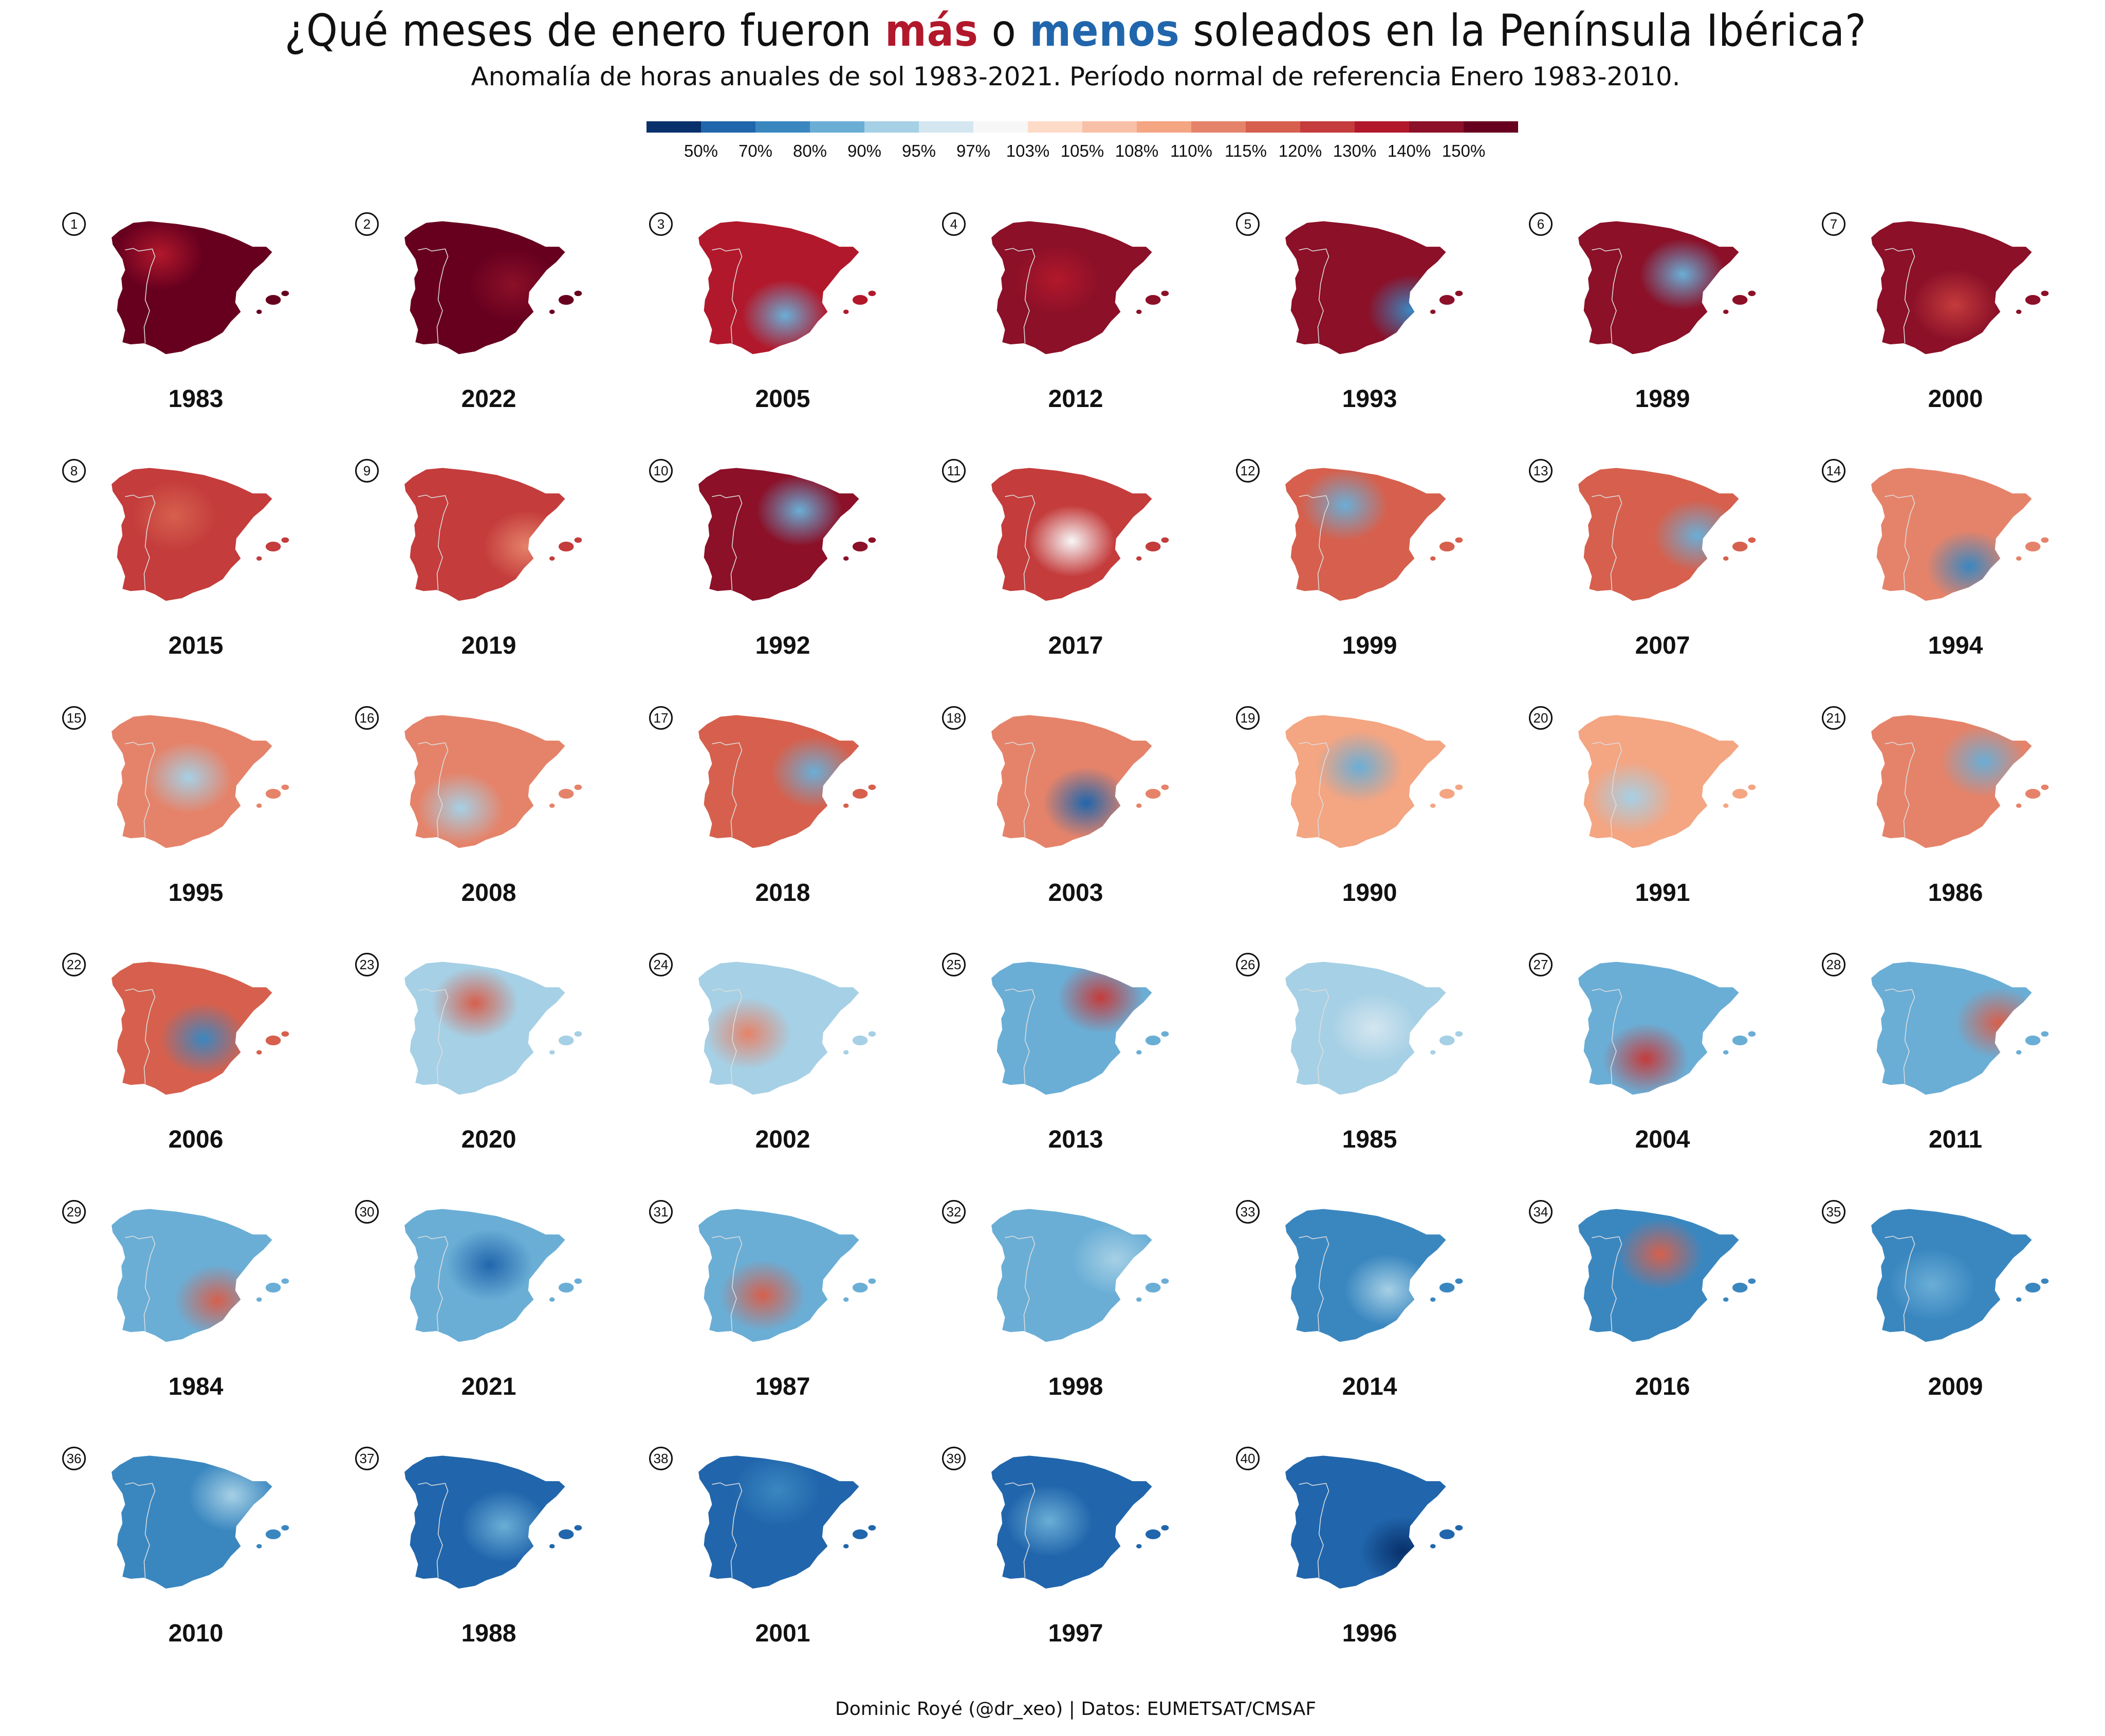 This screenshot has height=1736, width=2105. Describe the element at coordinates (1248, 224) in the screenshot. I see `rank-badge: 5` at that location.